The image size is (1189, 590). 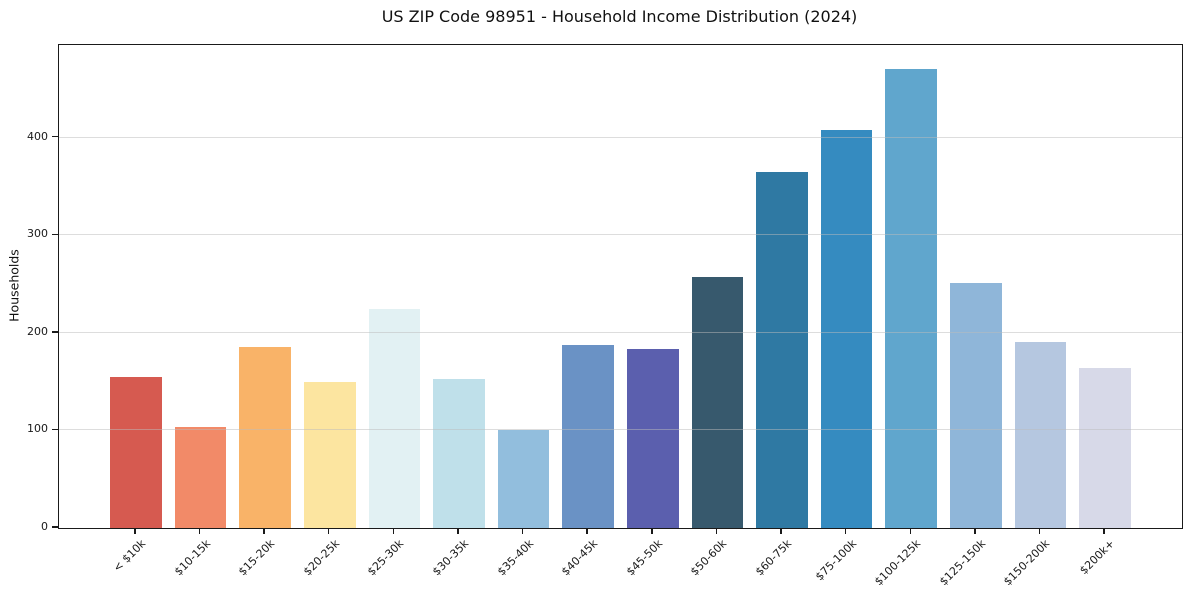 What do you see at coordinates (962, 563) in the screenshot?
I see `x-tick-label-$125-150k: $125-150k` at bounding box center [962, 563].